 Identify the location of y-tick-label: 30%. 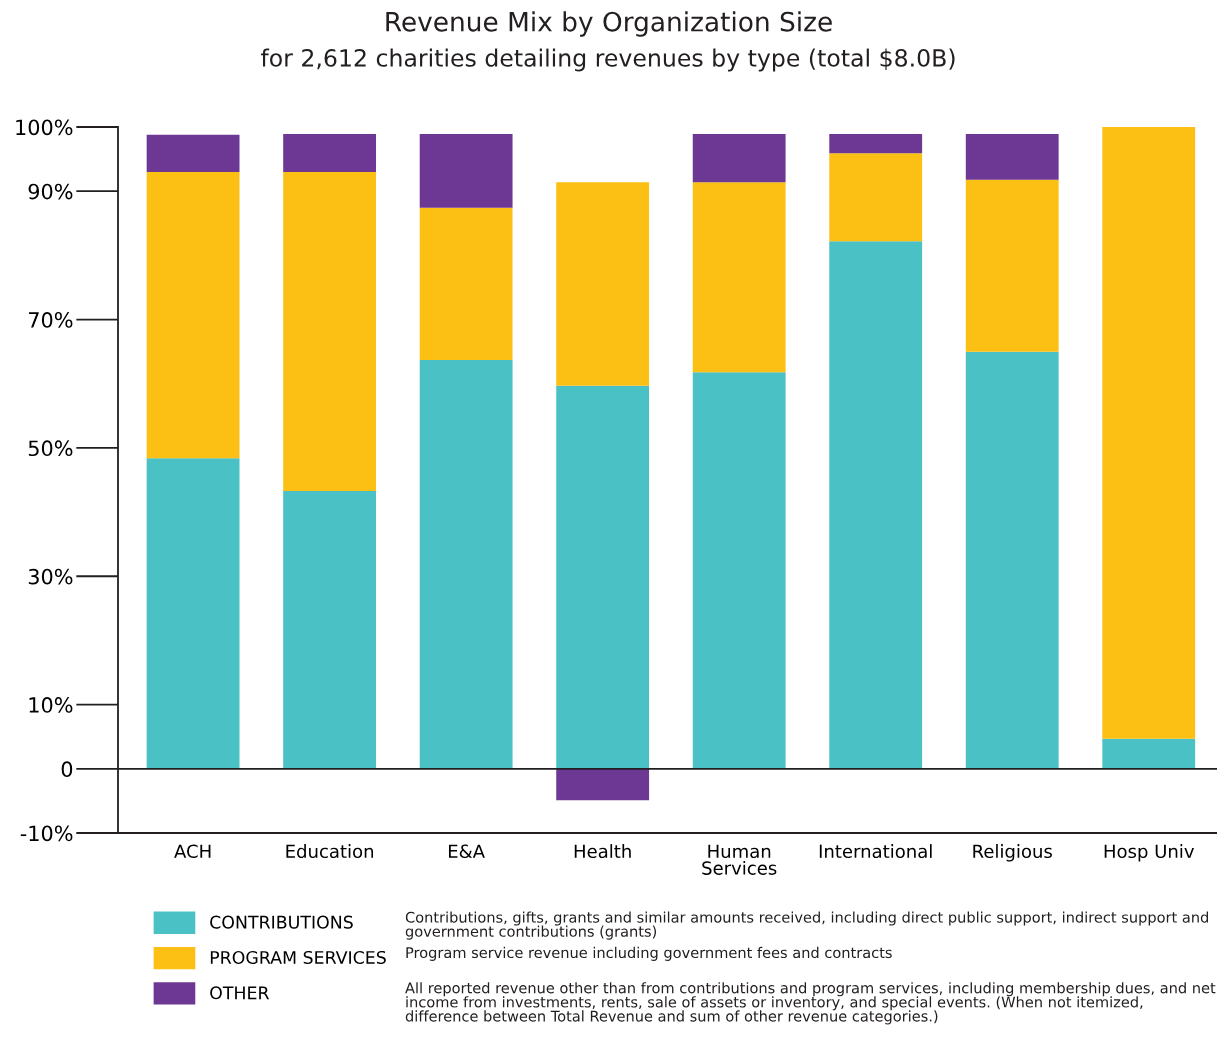
(50, 576).